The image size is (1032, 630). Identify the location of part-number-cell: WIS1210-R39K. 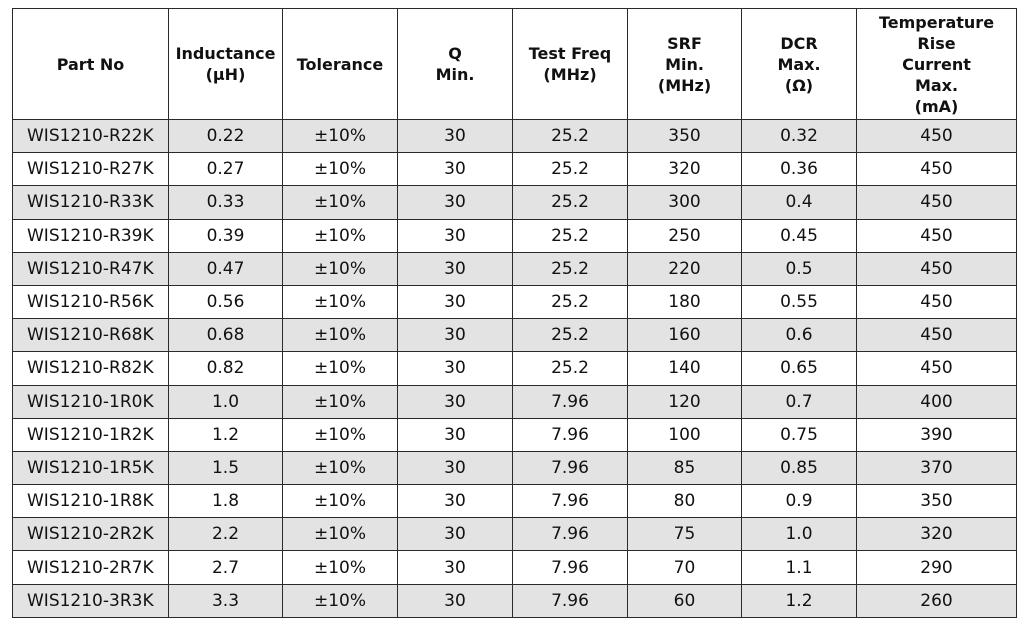
(90, 235).